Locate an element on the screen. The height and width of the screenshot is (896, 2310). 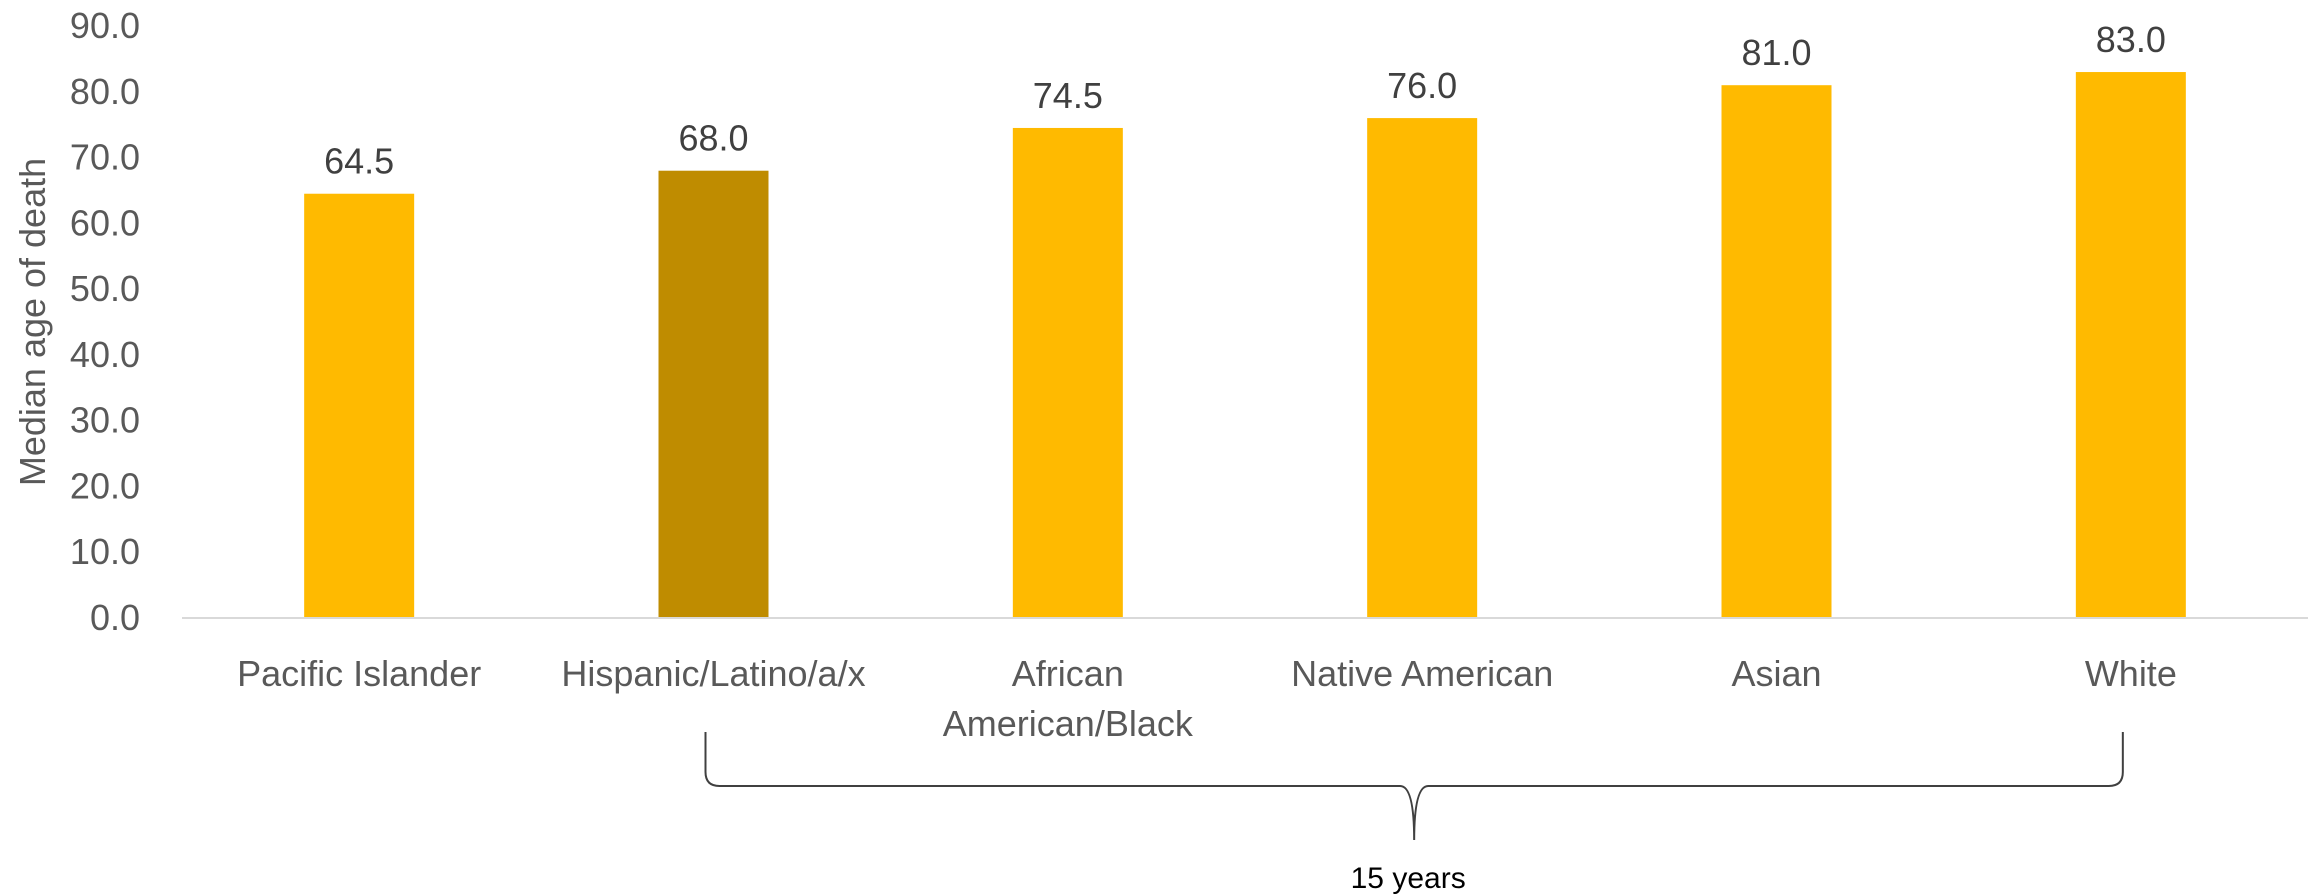
y-tick-label: 80.0 is located at coordinates (105, 91).